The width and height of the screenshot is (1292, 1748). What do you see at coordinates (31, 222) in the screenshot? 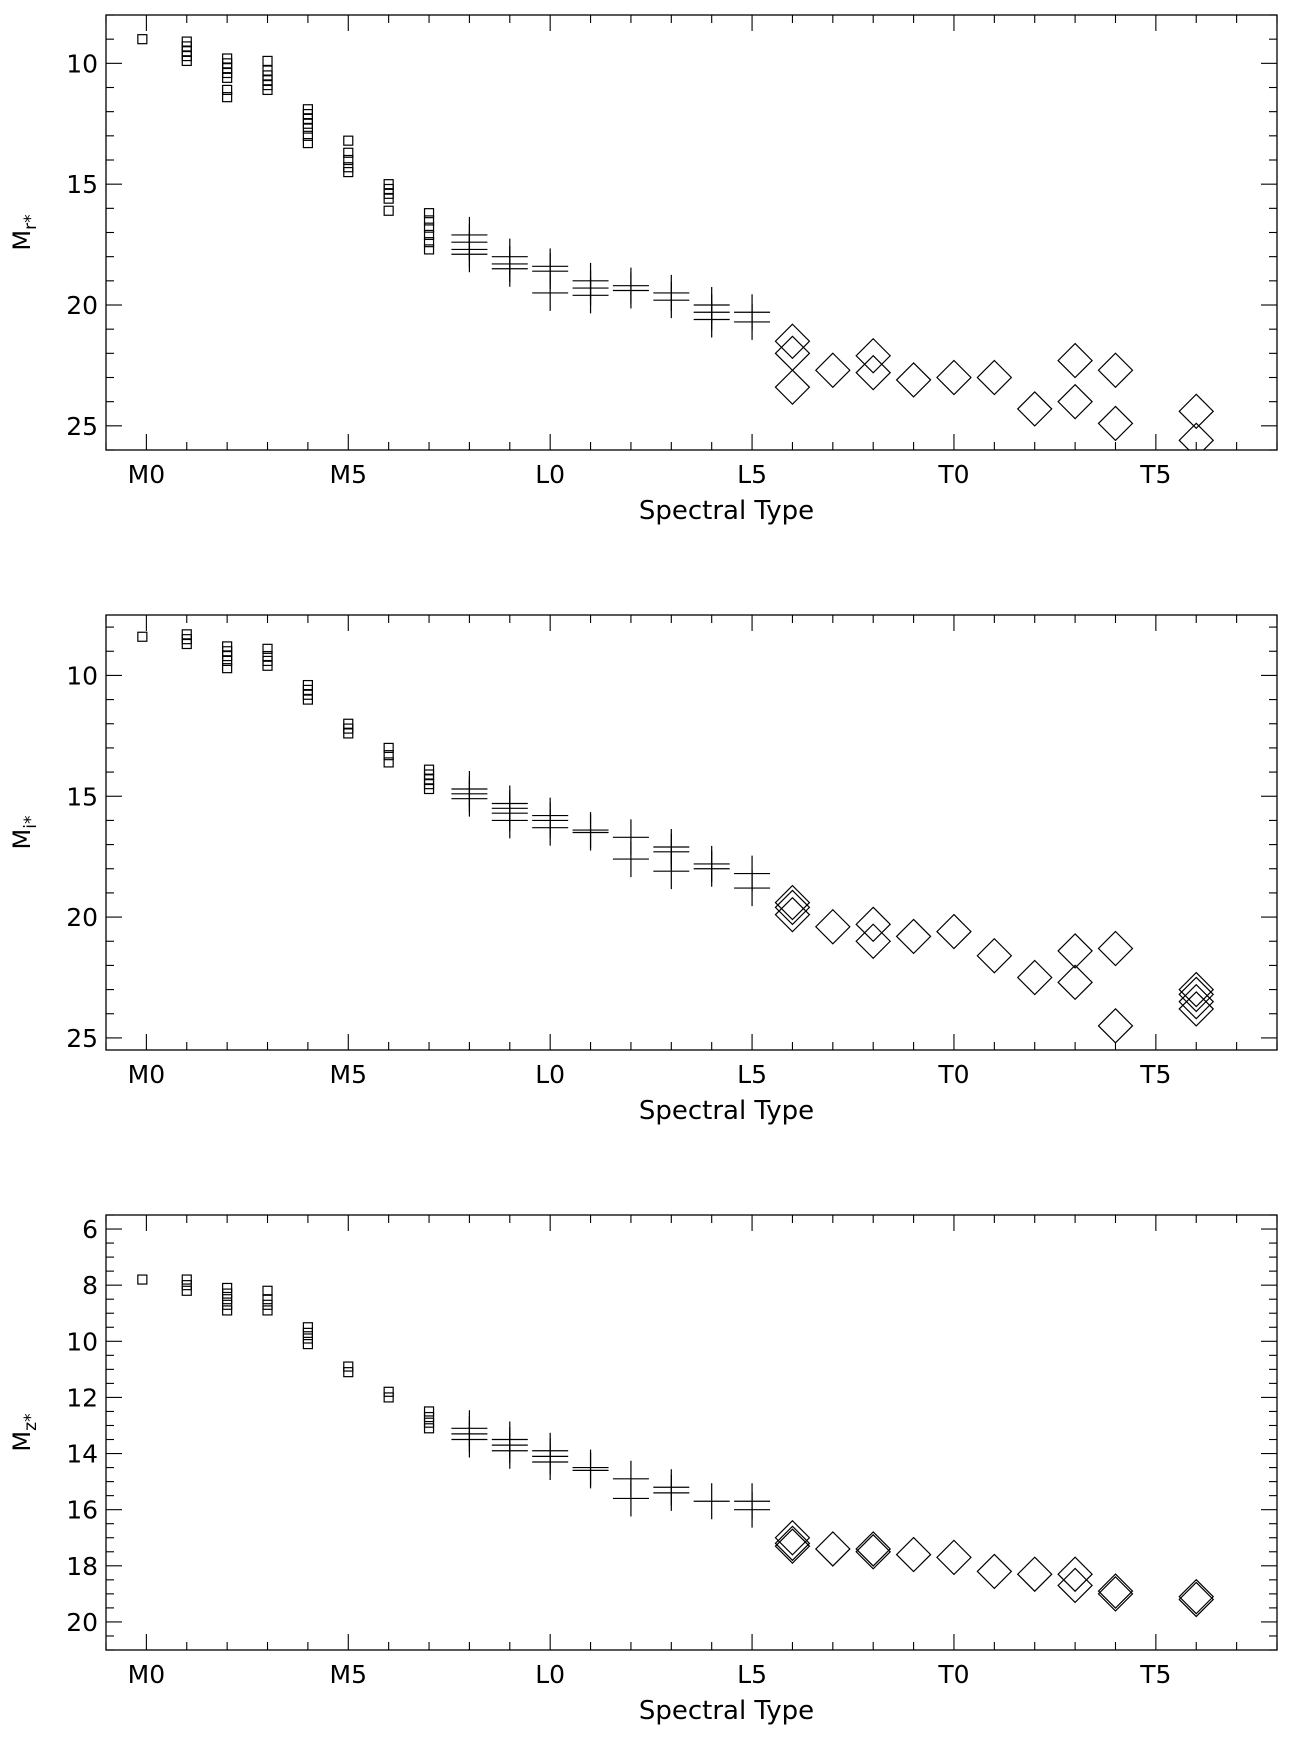
I see `y-axis-label-sub: r*` at bounding box center [31, 222].